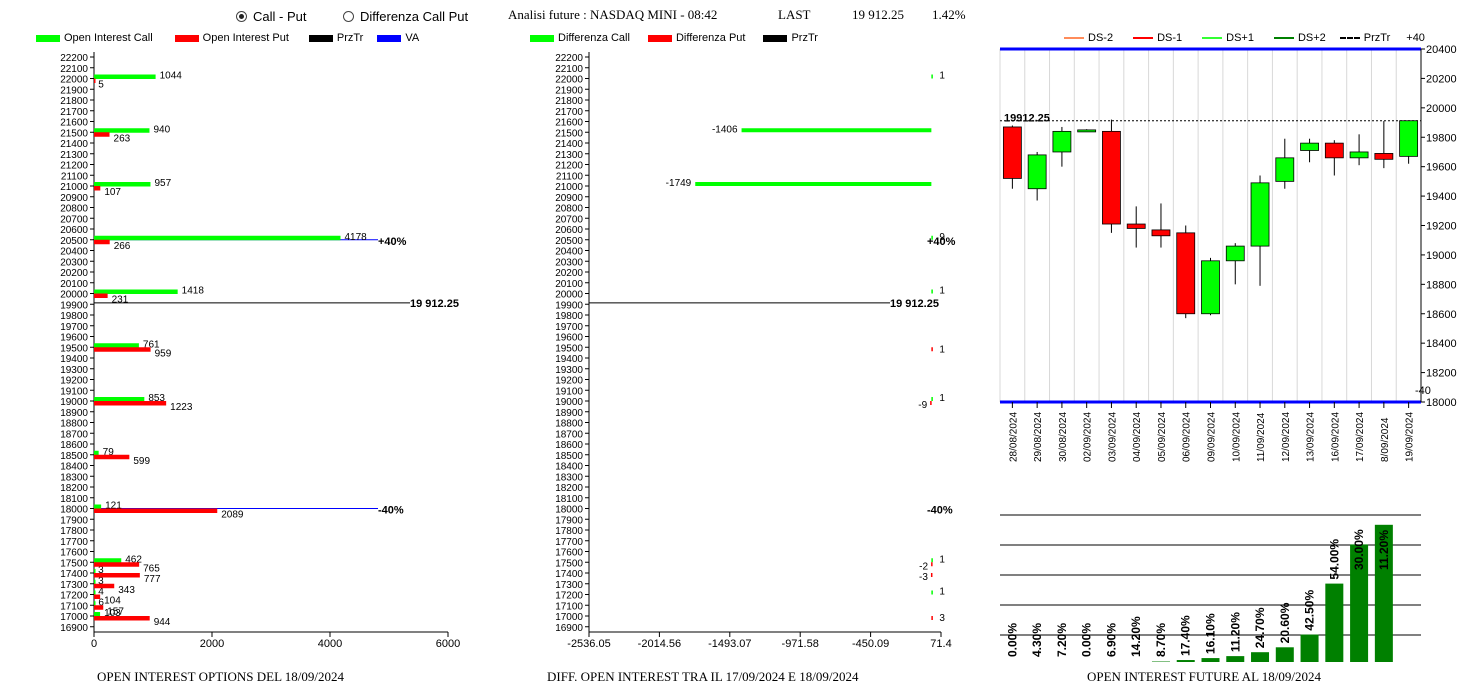  I want to click on y-tick-label-3: 19200, so click(1441, 227).